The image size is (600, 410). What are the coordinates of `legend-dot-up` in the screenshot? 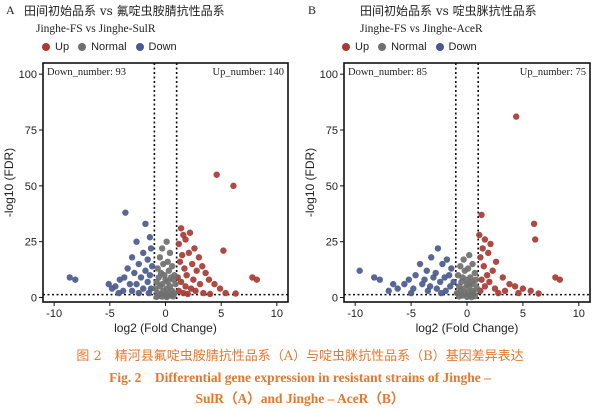 It's located at (46, 47).